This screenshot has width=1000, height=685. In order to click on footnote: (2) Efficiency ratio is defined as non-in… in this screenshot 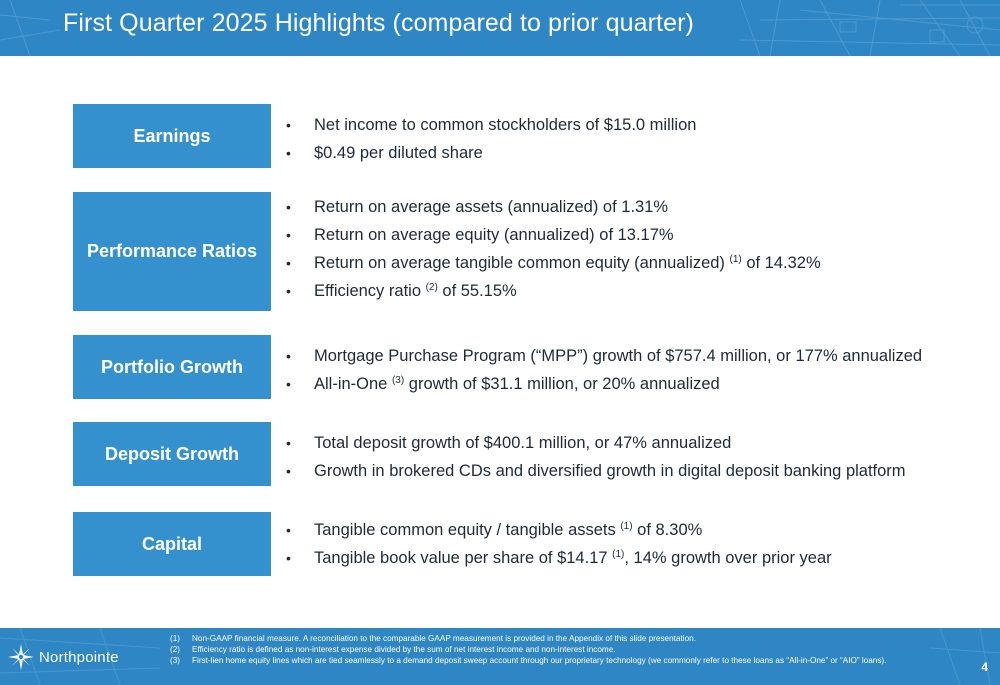, I will do `click(550, 649)`.